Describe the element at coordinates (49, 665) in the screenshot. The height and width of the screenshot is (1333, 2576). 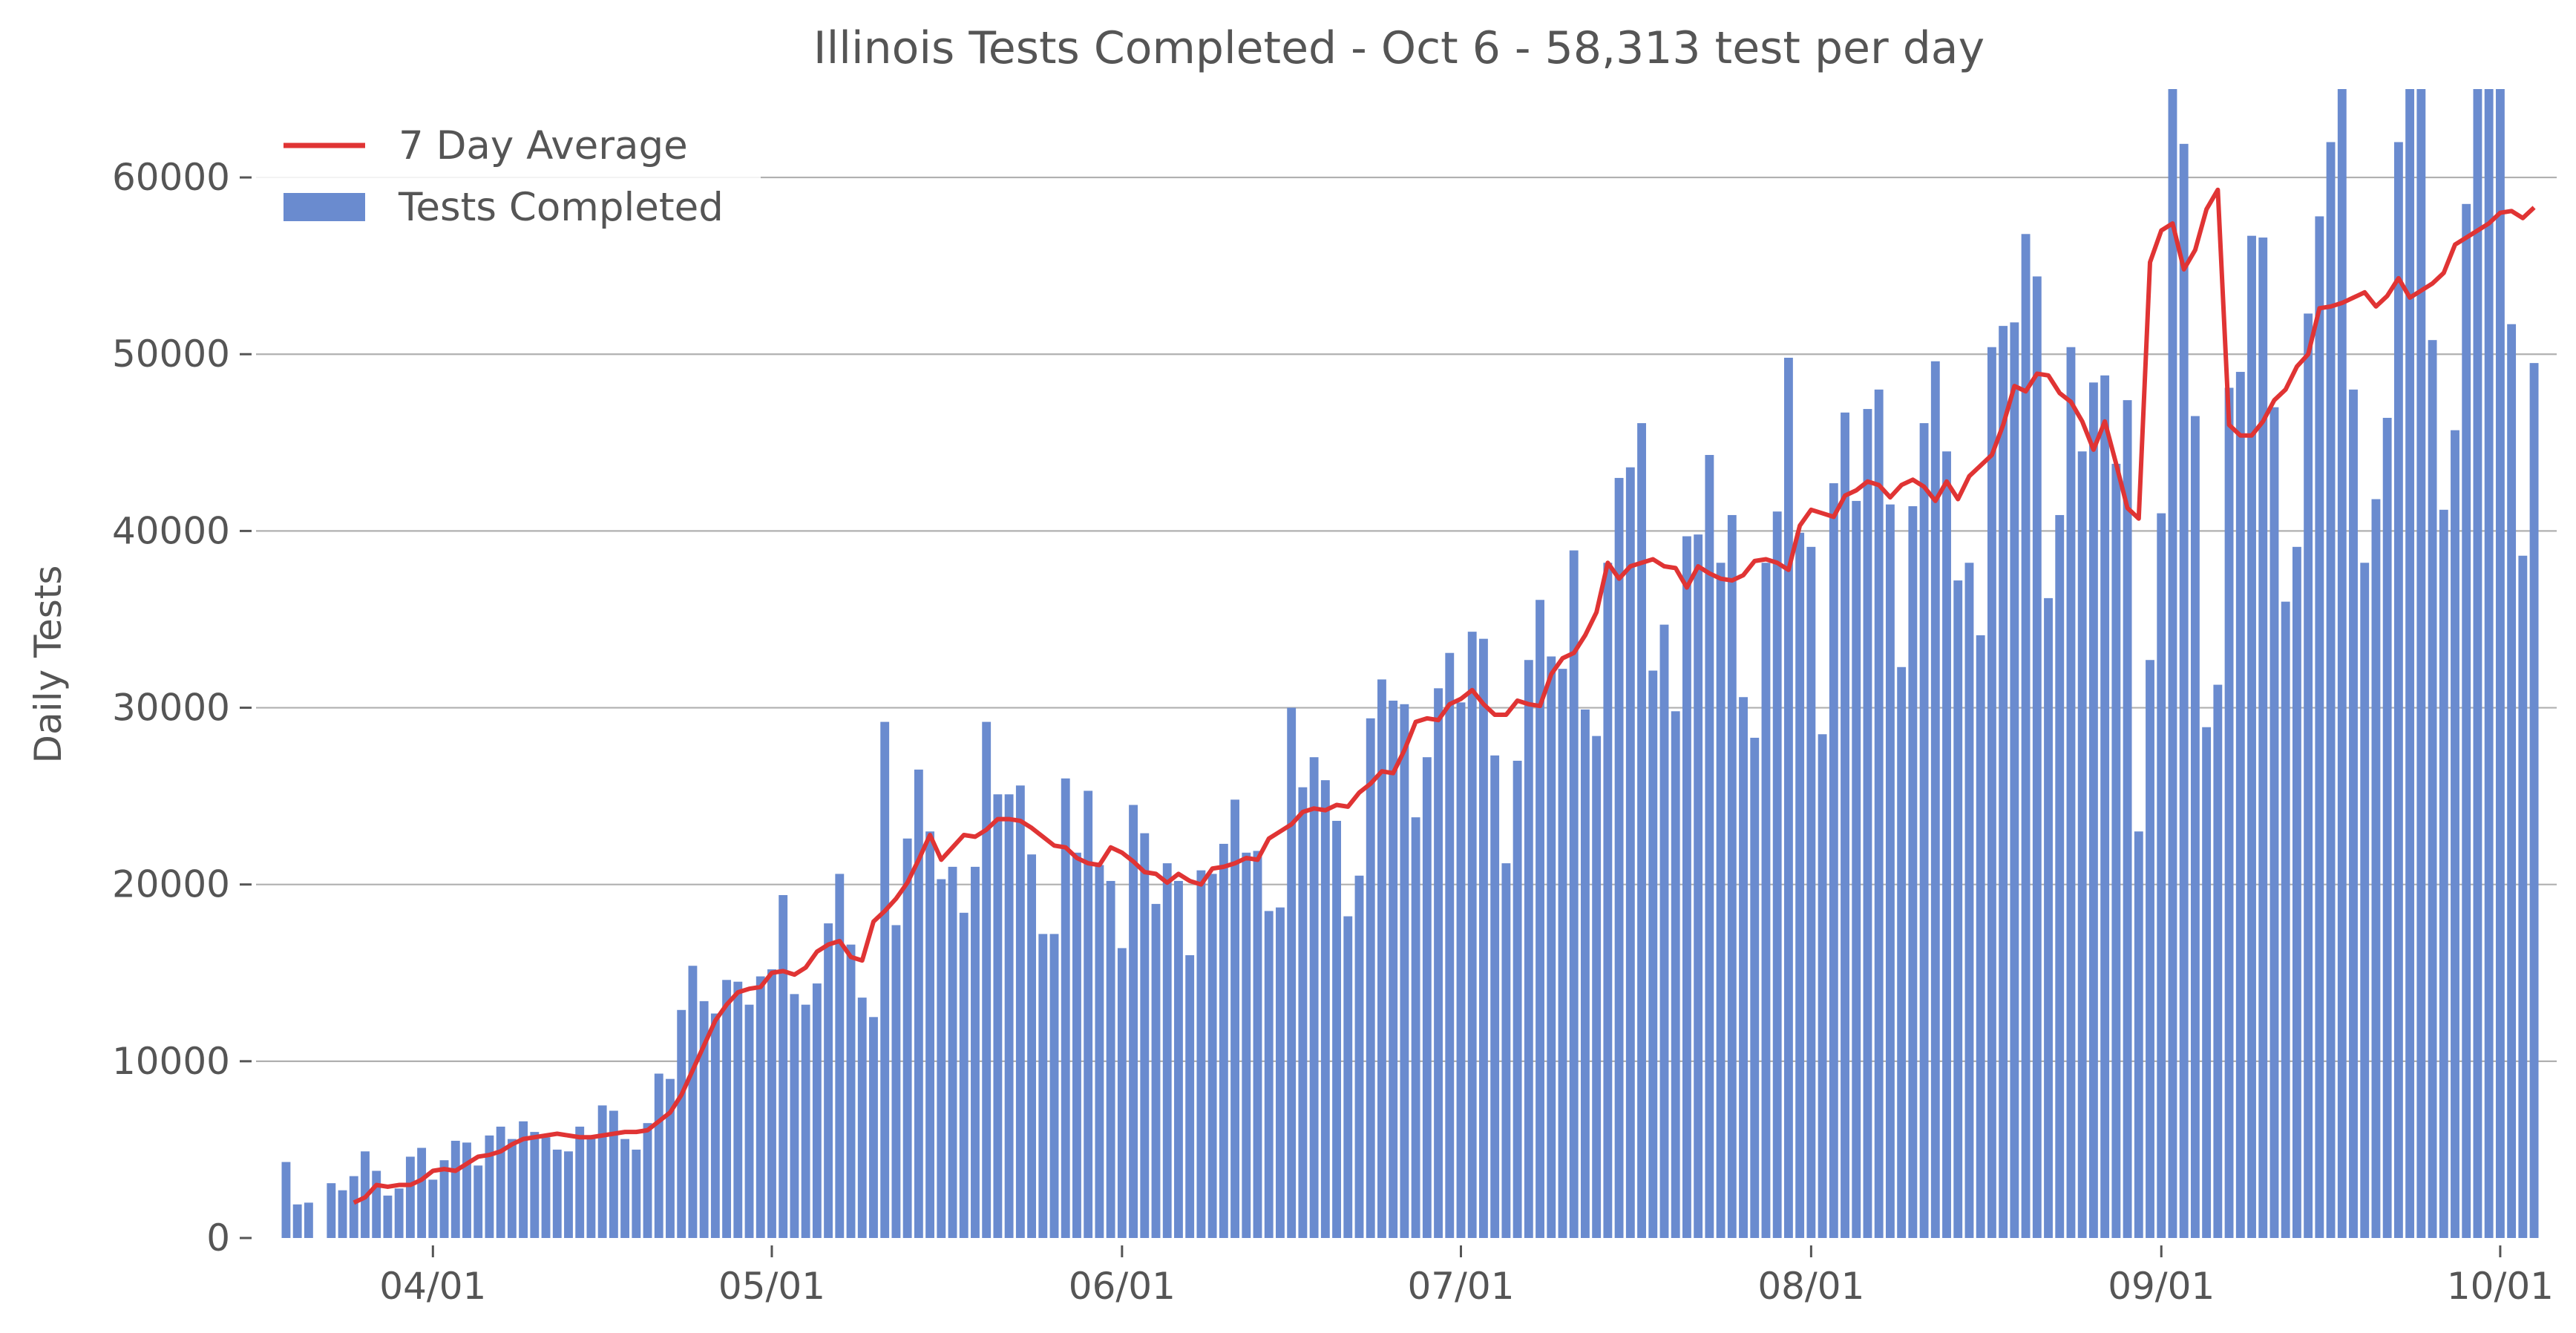
I see `y-axis-label: Daily Tests` at that location.